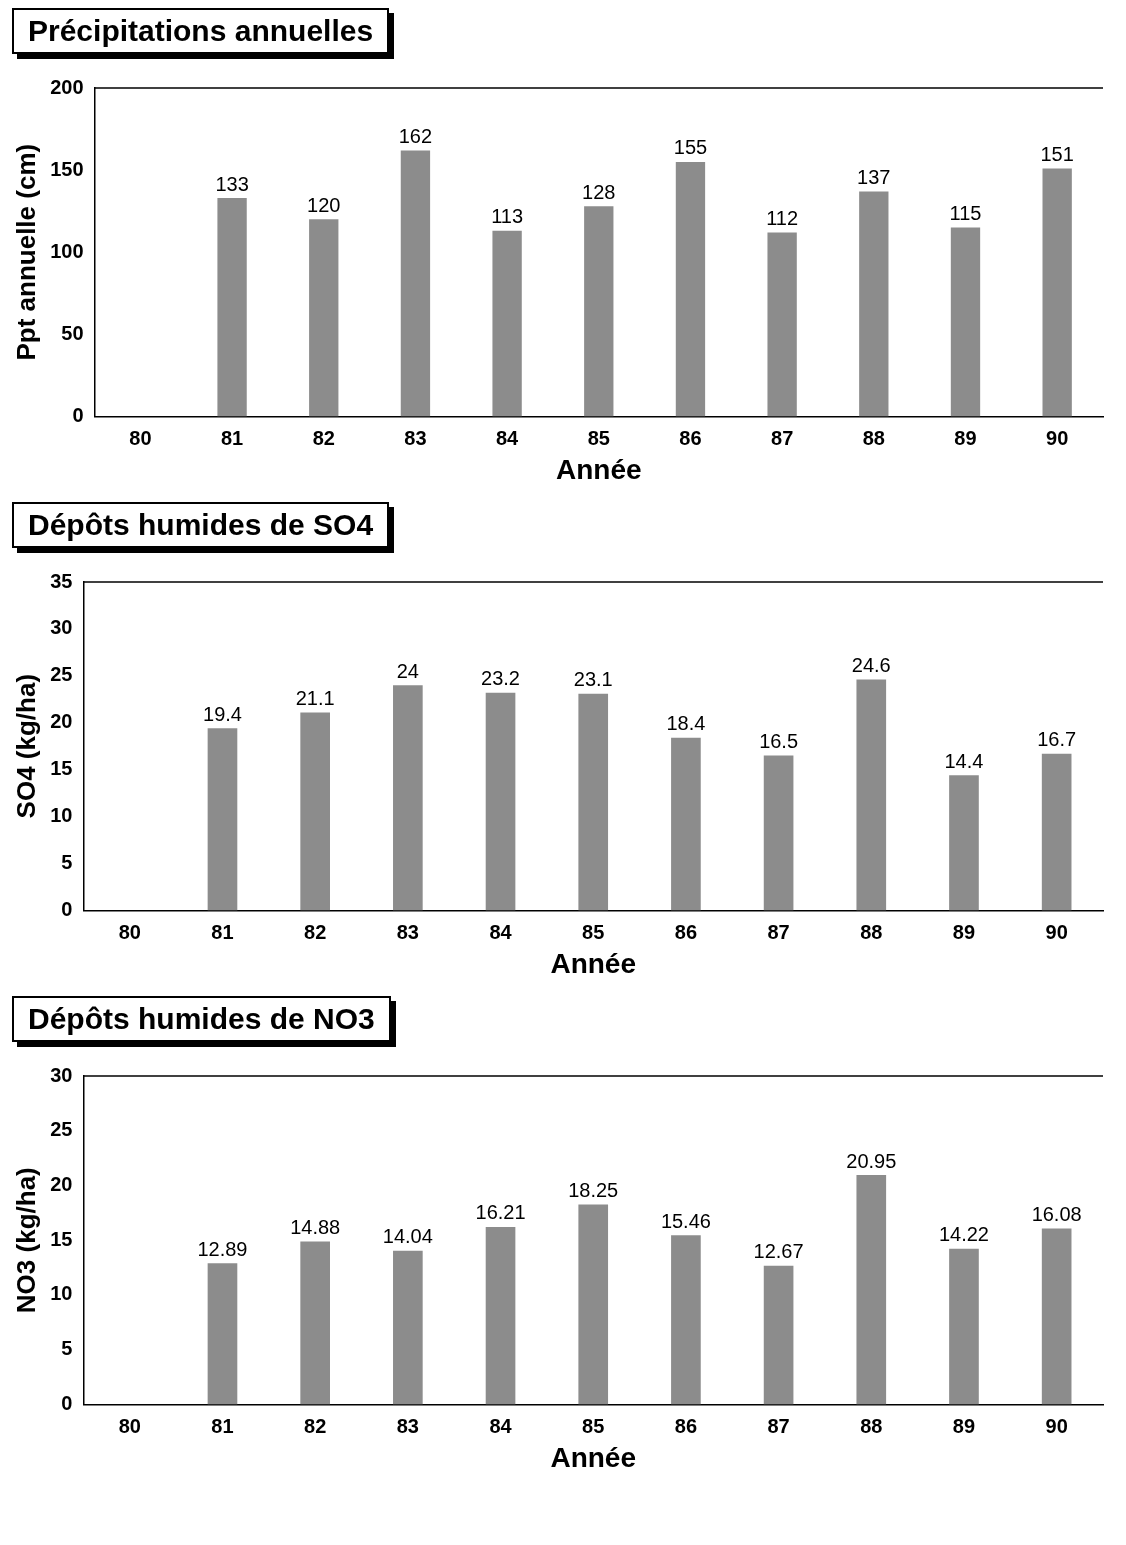 This screenshot has height=1545, width=1126. What do you see at coordinates (1057, 739) in the screenshot?
I see `data-label: 16.7` at bounding box center [1057, 739].